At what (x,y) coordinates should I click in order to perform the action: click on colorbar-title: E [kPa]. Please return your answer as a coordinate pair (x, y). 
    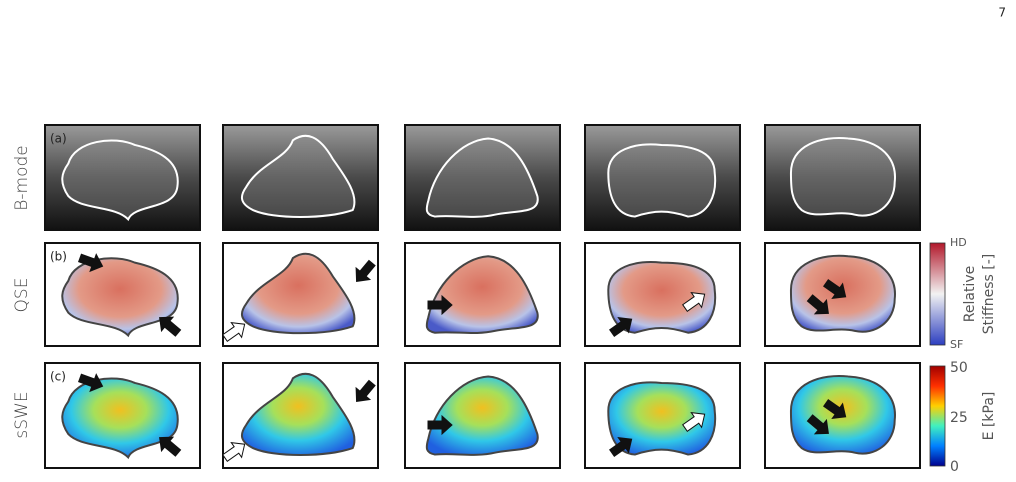
    Looking at the image, I should click on (989, 416).